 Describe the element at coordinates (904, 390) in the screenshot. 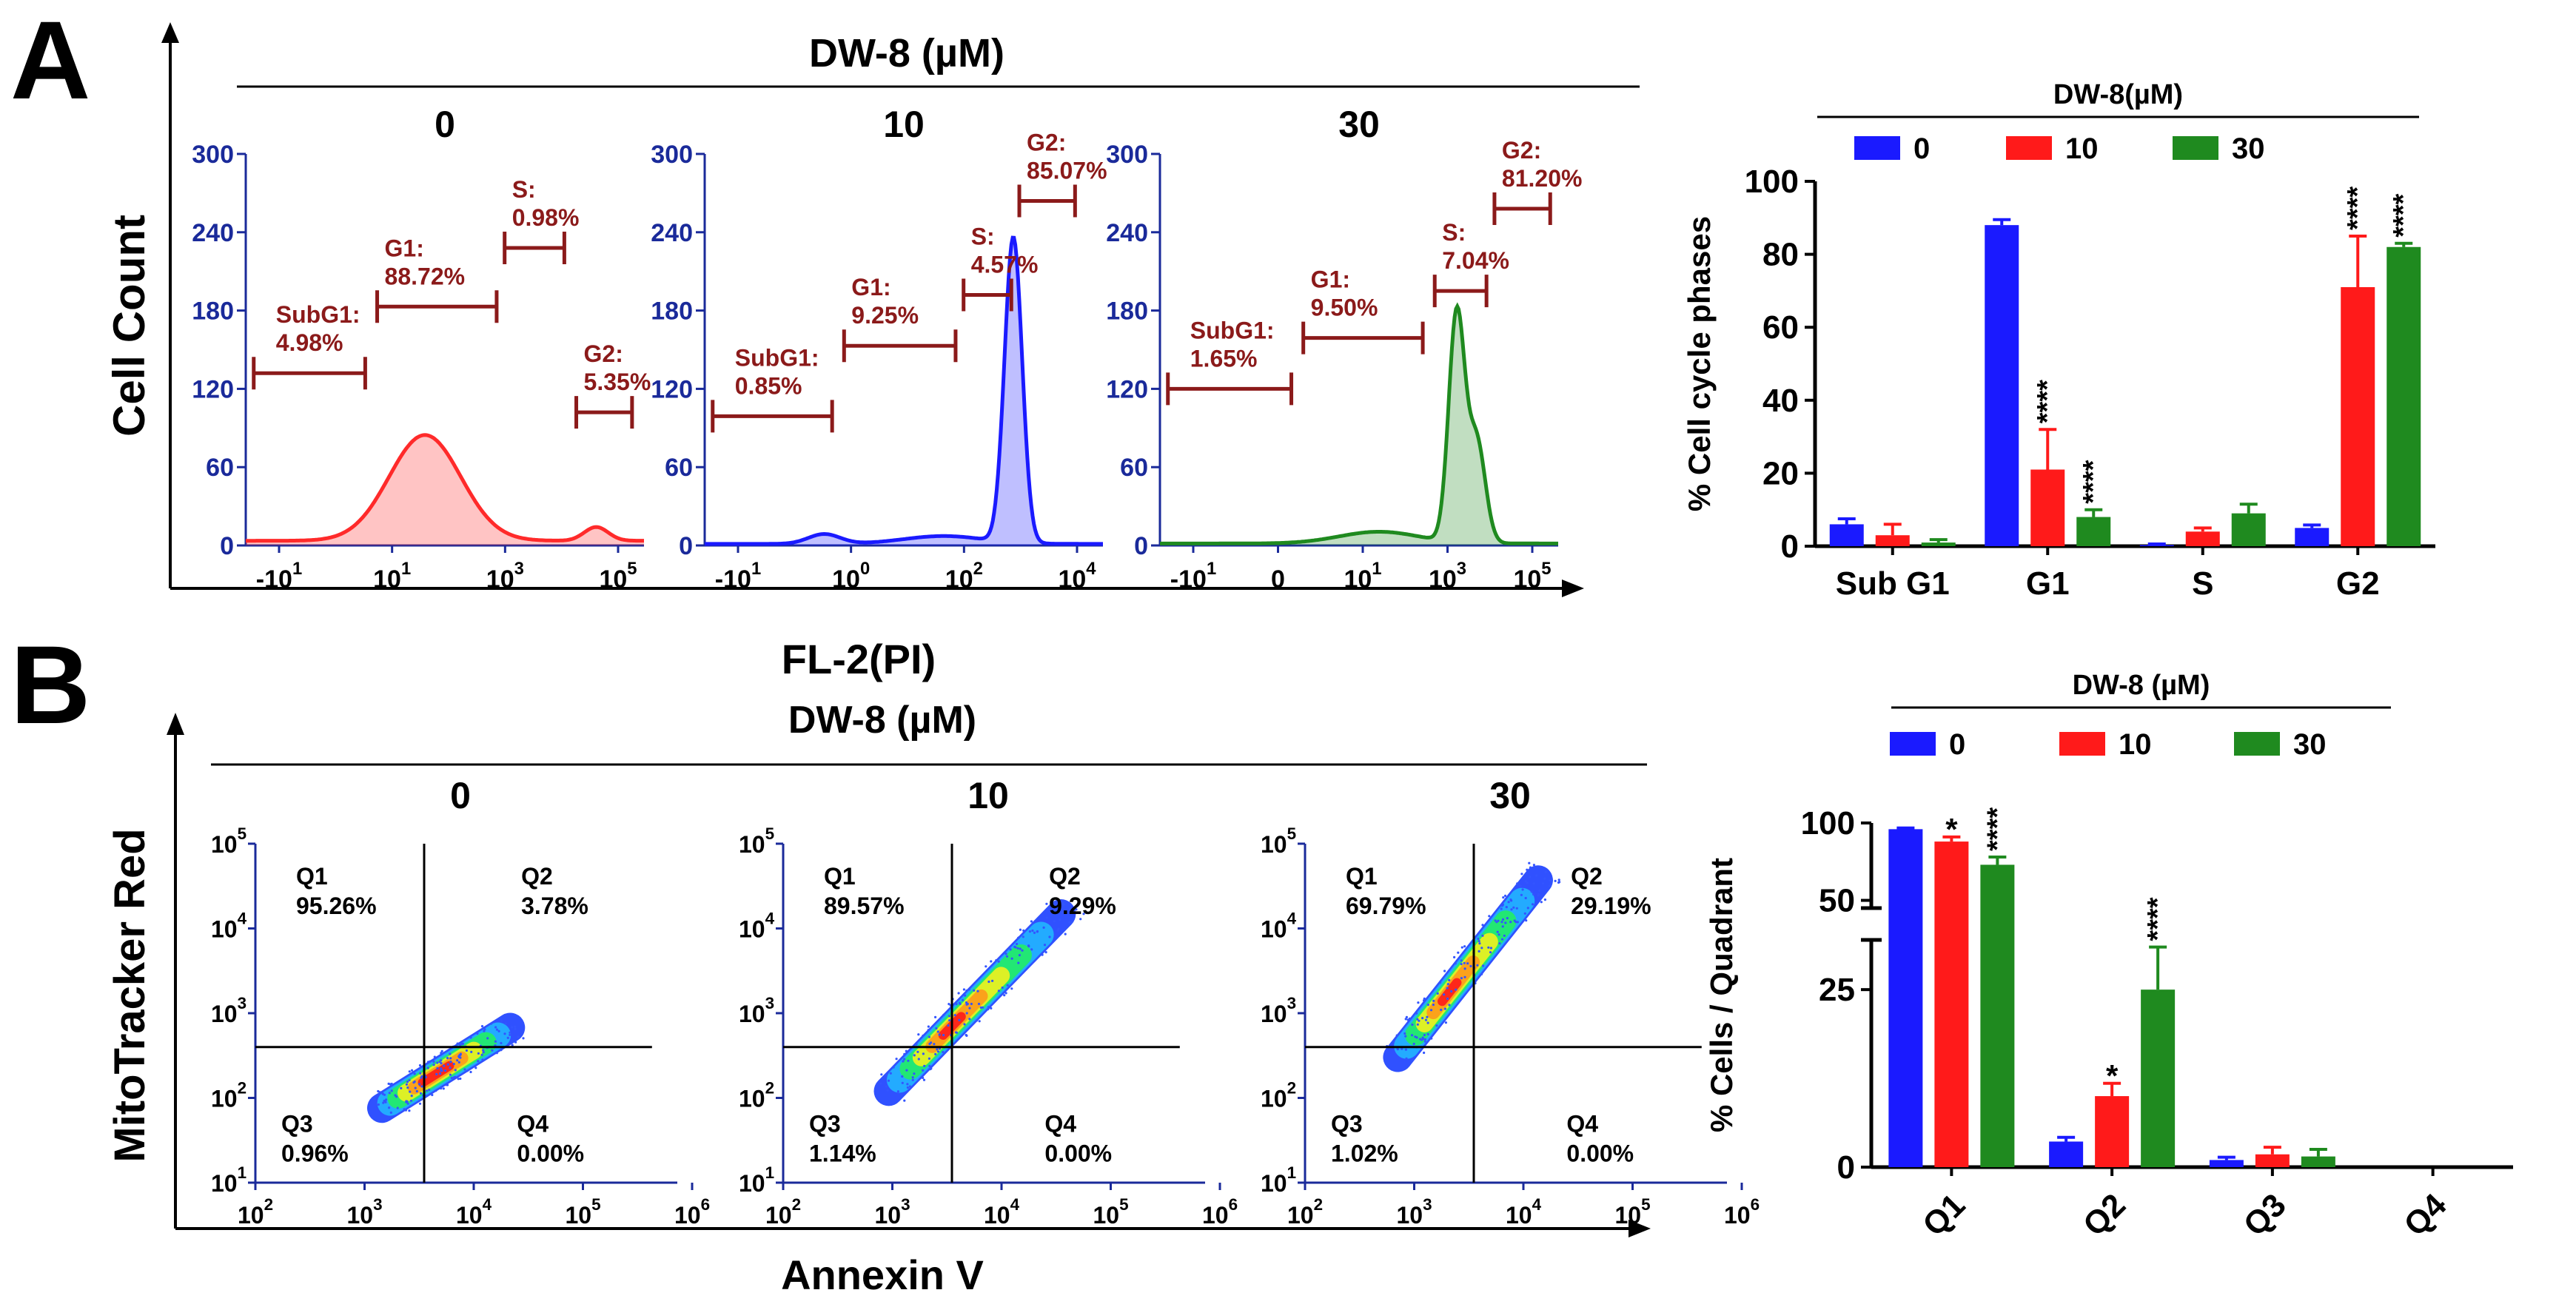

I see `histogram-curve` at that location.